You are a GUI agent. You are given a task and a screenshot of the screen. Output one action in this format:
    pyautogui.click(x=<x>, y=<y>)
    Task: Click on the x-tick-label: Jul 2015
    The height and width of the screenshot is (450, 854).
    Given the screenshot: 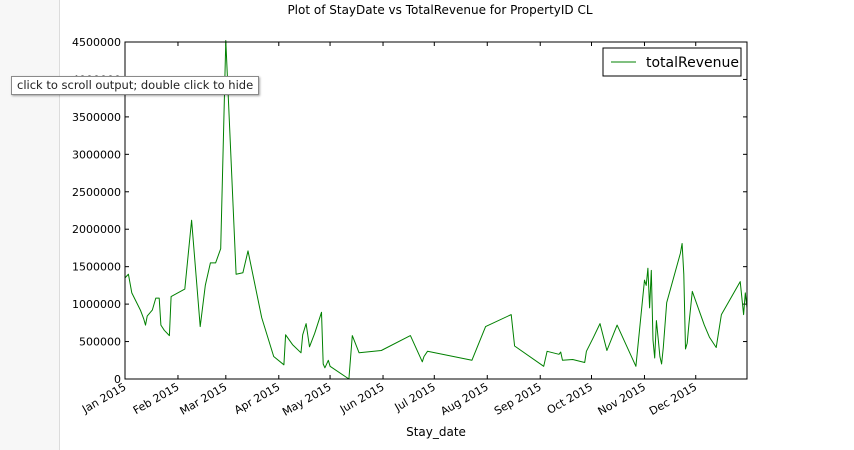 What is the action you would take?
    pyautogui.click(x=415, y=397)
    